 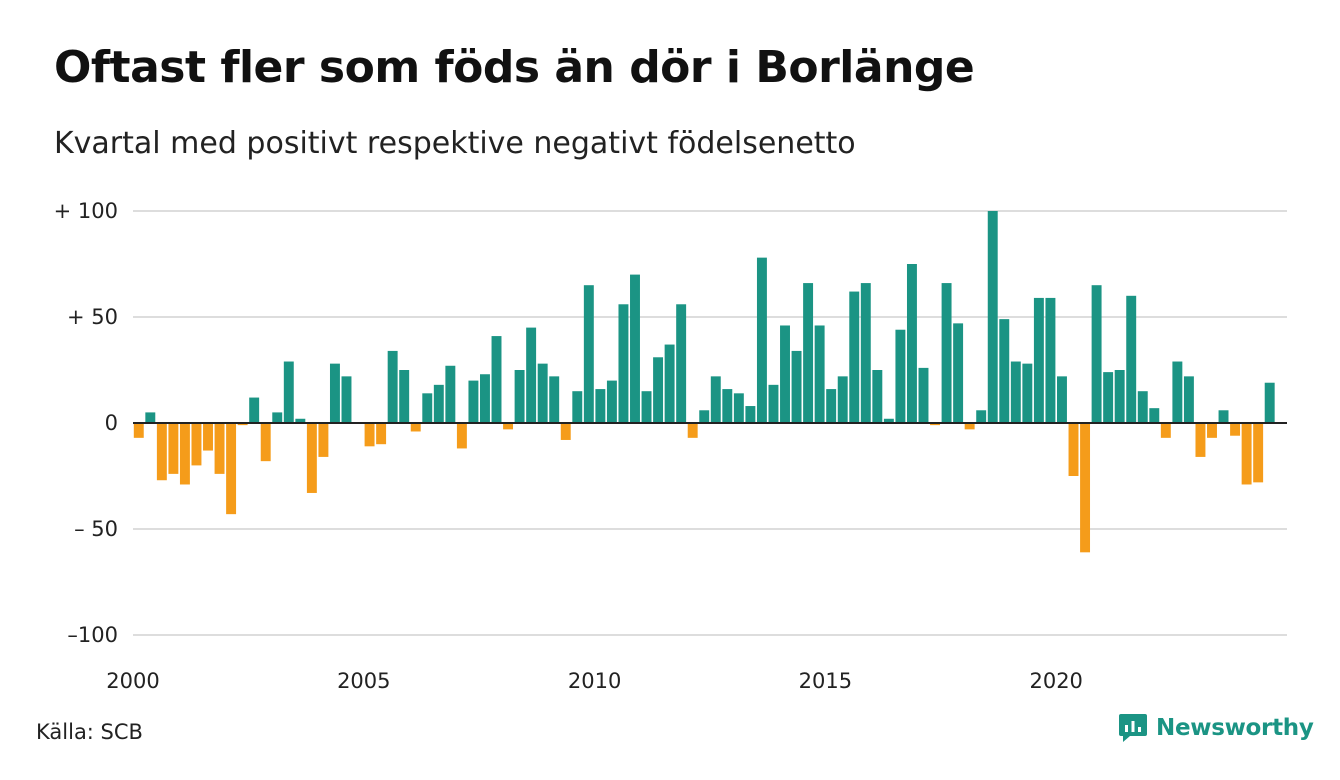 What do you see at coordinates (450, 394) in the screenshot?
I see `bar-2006-Q4` at bounding box center [450, 394].